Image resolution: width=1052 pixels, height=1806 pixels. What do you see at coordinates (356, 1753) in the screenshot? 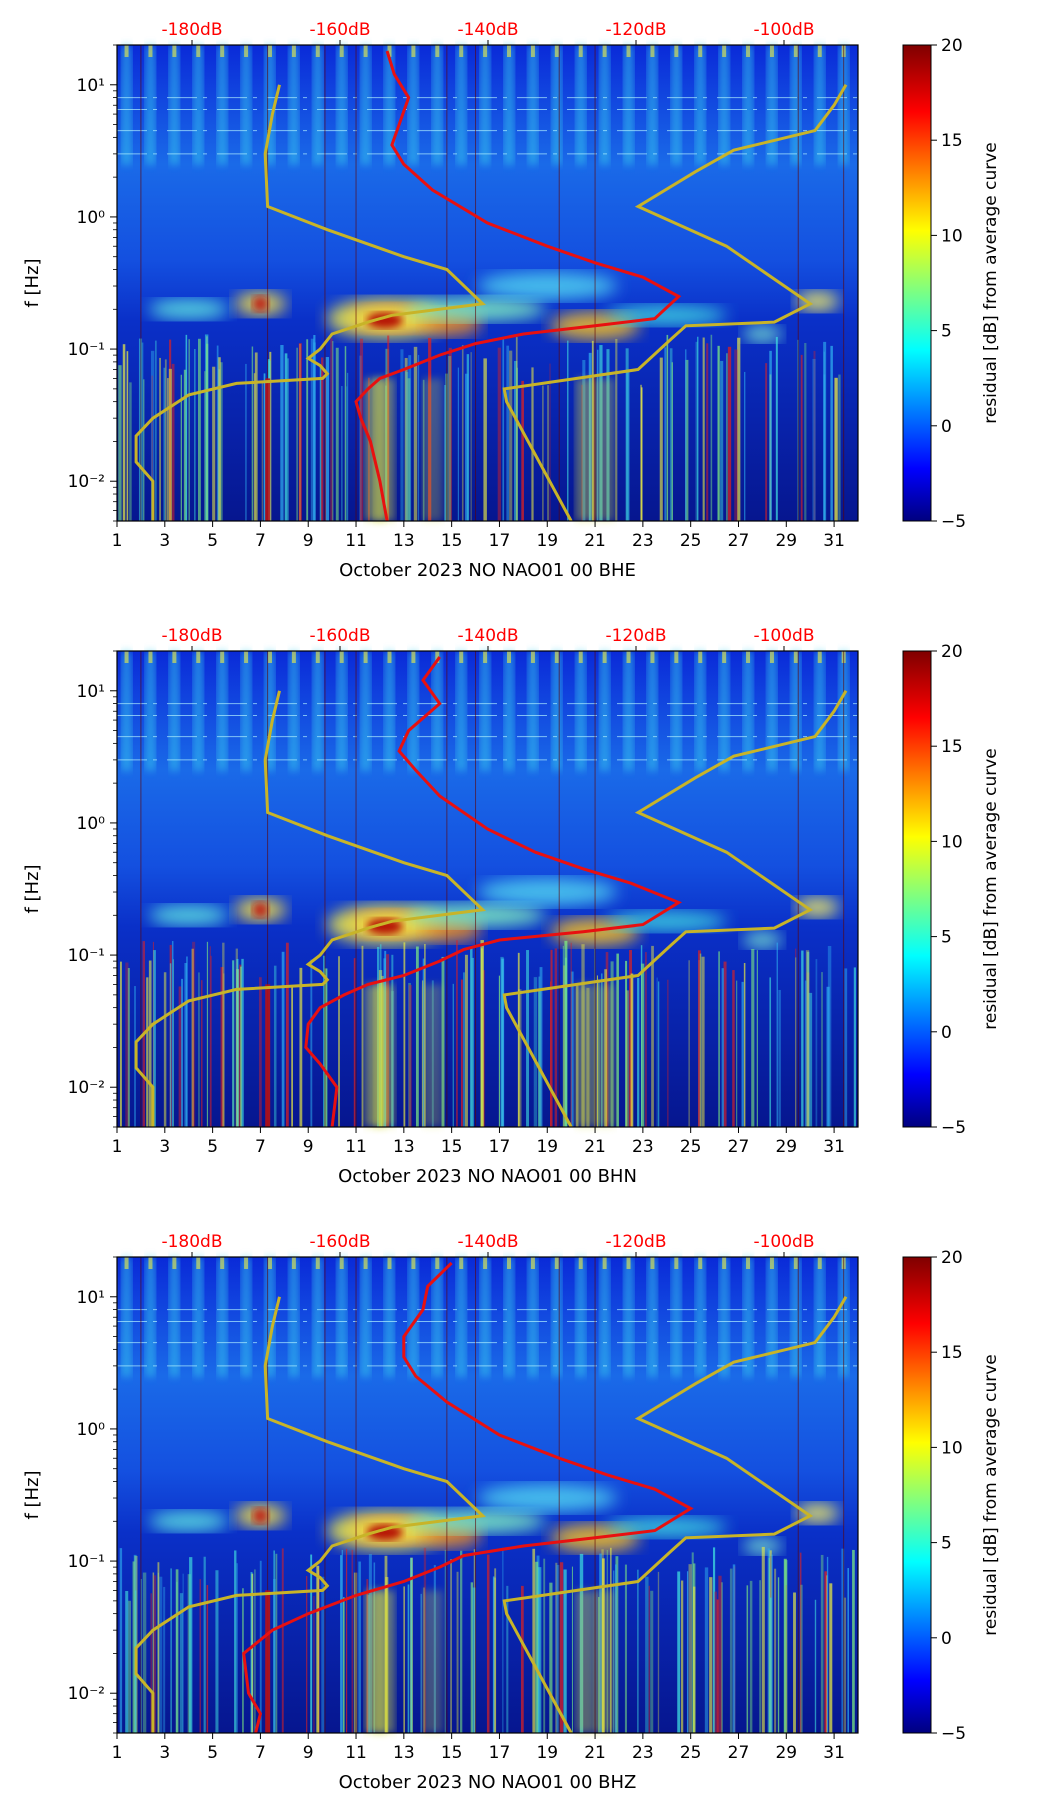
I see `x-tick-label: 11` at bounding box center [356, 1753].